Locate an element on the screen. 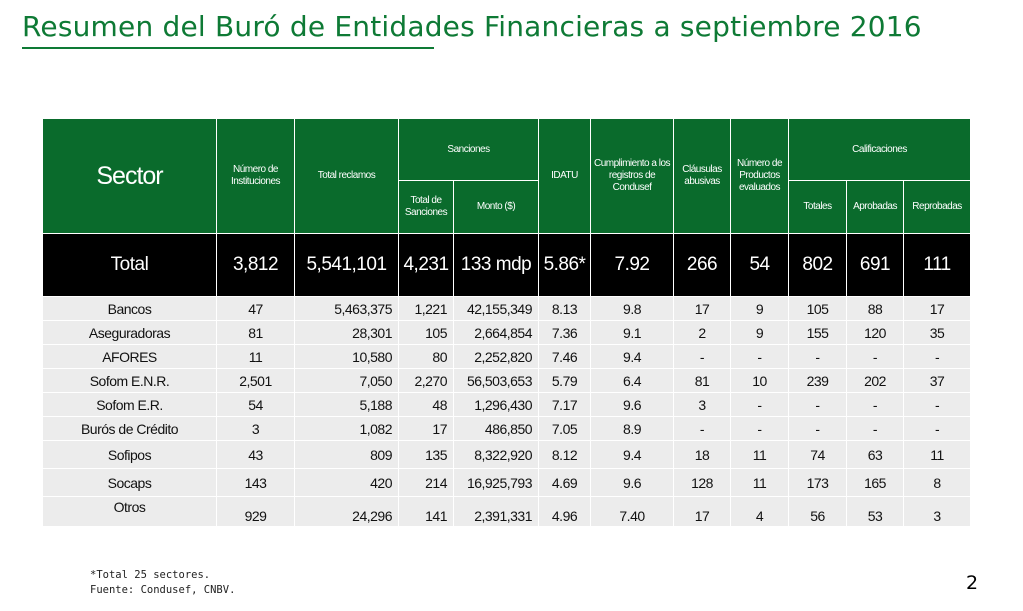 This screenshot has height=611, width=1023. cell-totales: 74 is located at coordinates (818, 454).